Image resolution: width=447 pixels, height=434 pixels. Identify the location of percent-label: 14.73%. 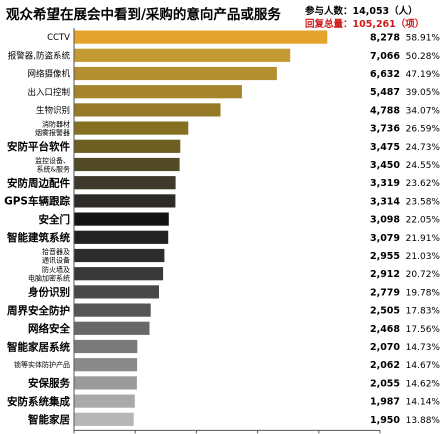
(423, 348).